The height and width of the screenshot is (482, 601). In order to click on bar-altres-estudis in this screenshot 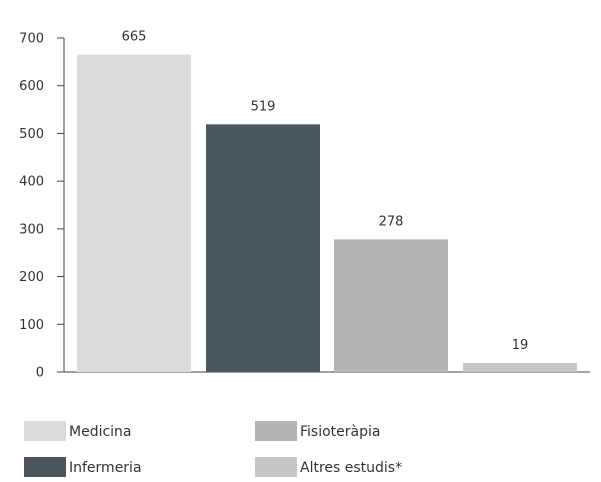, I will do `click(520, 367)`.